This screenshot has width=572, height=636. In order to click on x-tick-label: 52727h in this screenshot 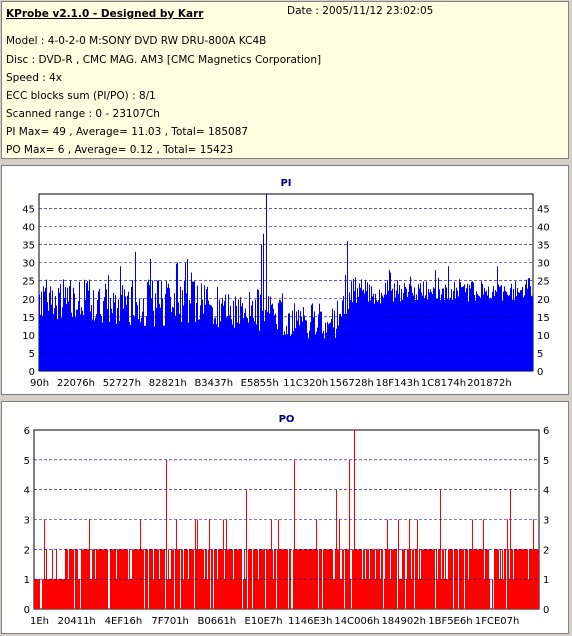, I will do `click(122, 383)`.